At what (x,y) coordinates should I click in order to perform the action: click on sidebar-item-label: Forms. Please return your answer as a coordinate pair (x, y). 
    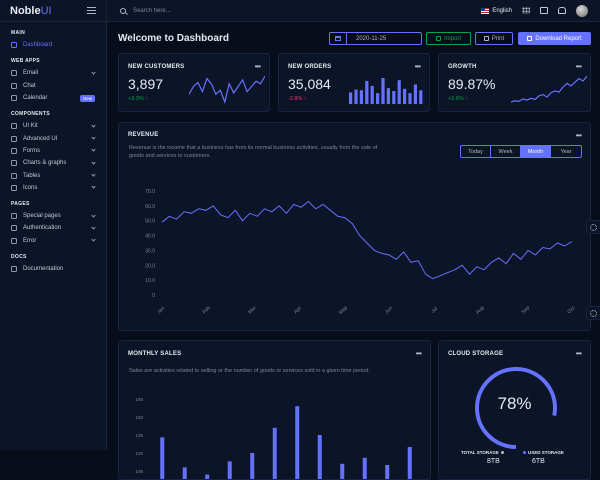
    Looking at the image, I should click on (31, 151).